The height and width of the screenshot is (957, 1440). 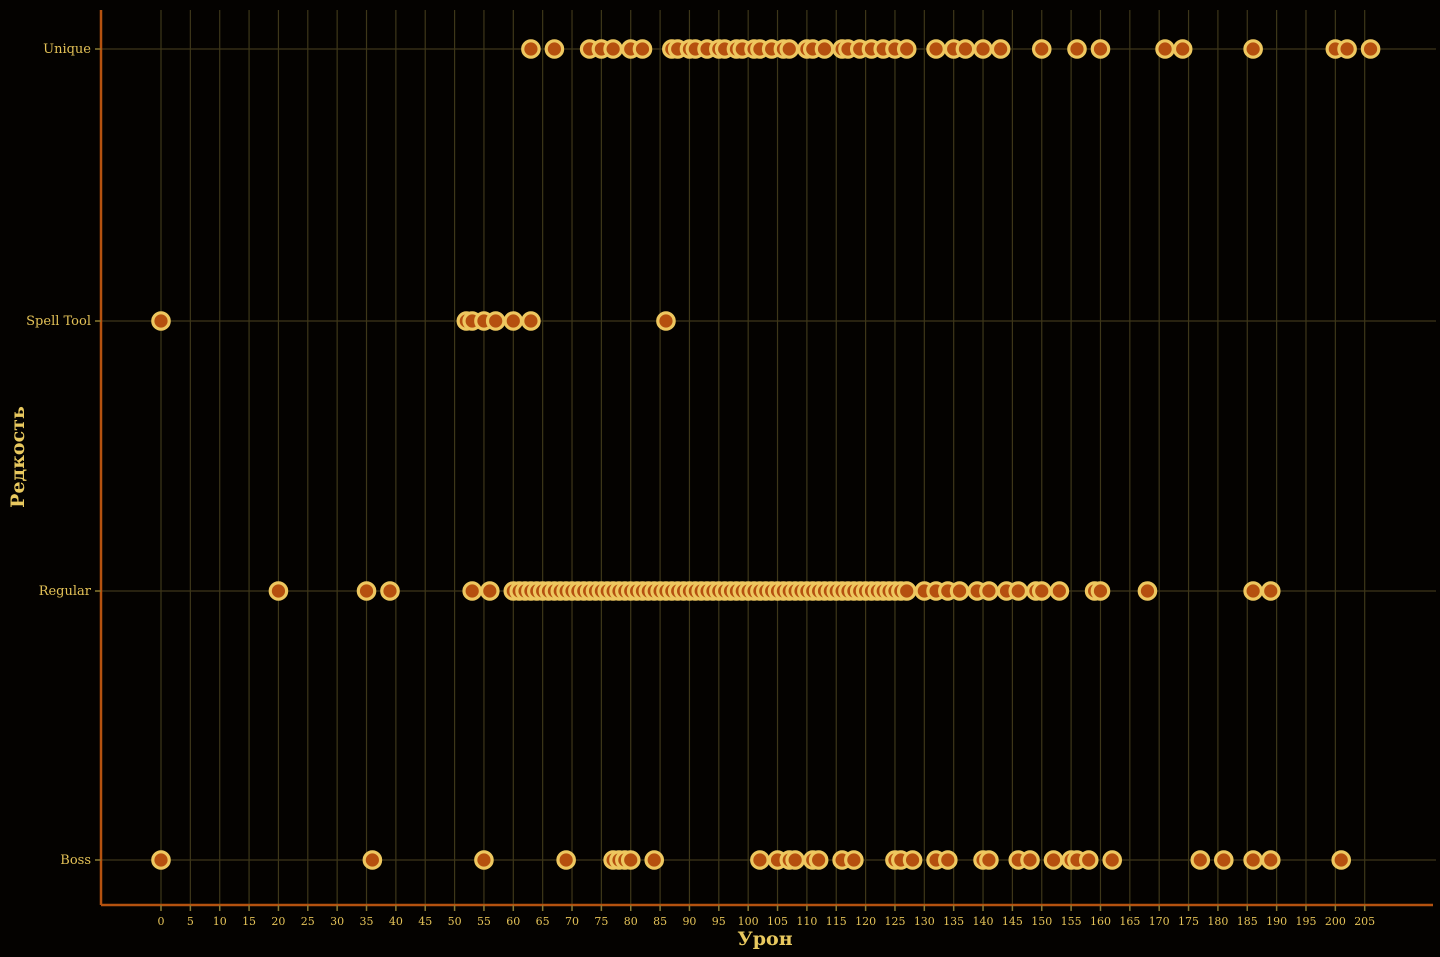 I want to click on x-tick-label: 130, so click(x=924, y=921).